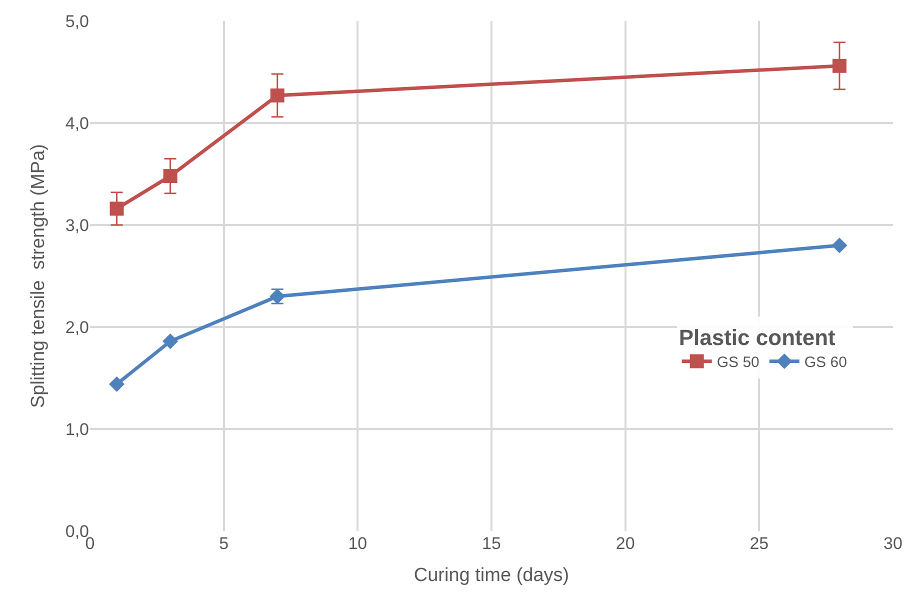  Describe the element at coordinates (358, 543) in the screenshot. I see `x-tick-label: 10` at that location.